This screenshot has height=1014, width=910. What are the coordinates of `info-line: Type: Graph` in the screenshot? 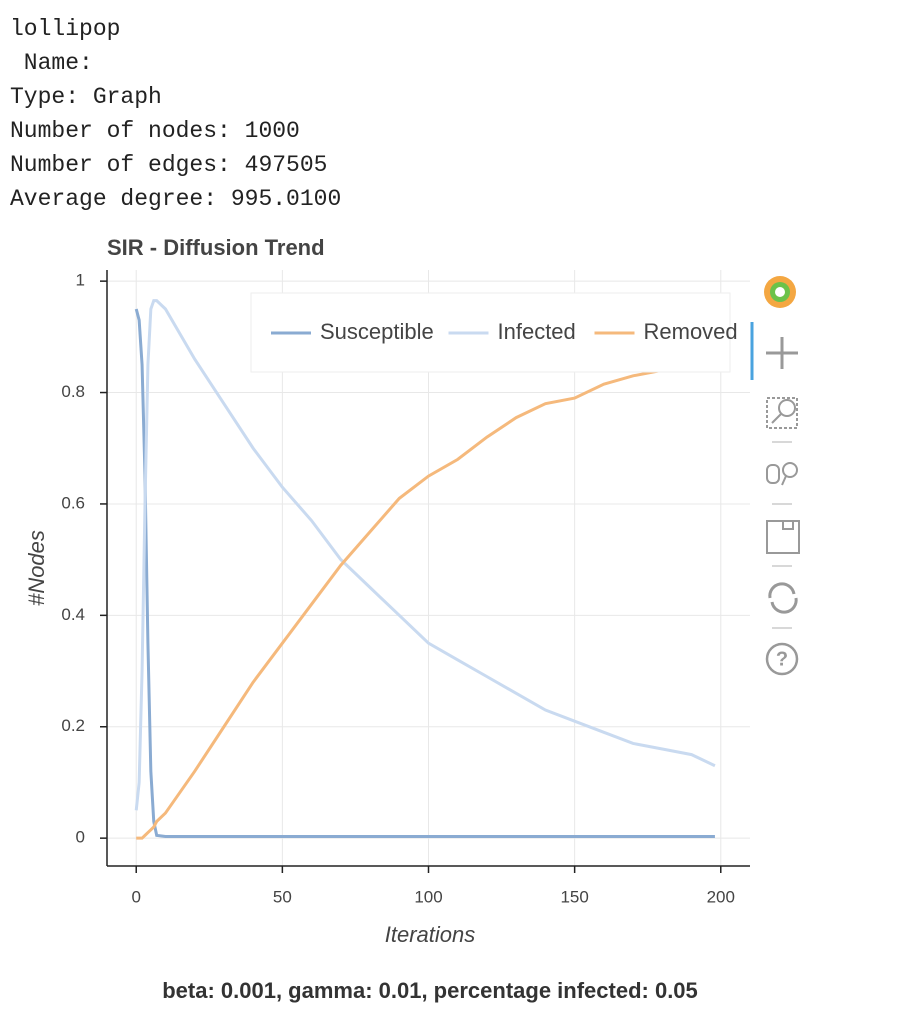 It's located at (86, 97).